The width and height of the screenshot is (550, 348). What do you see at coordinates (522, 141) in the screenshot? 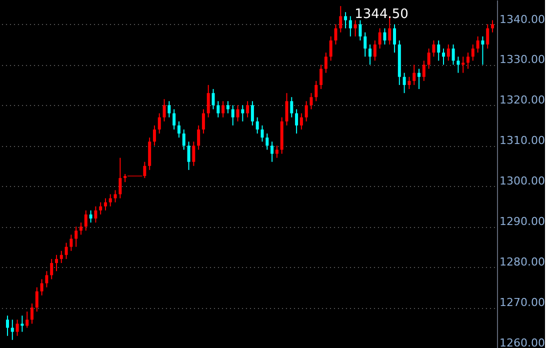
I see `y-tick-label: 1310.00` at bounding box center [522, 141].